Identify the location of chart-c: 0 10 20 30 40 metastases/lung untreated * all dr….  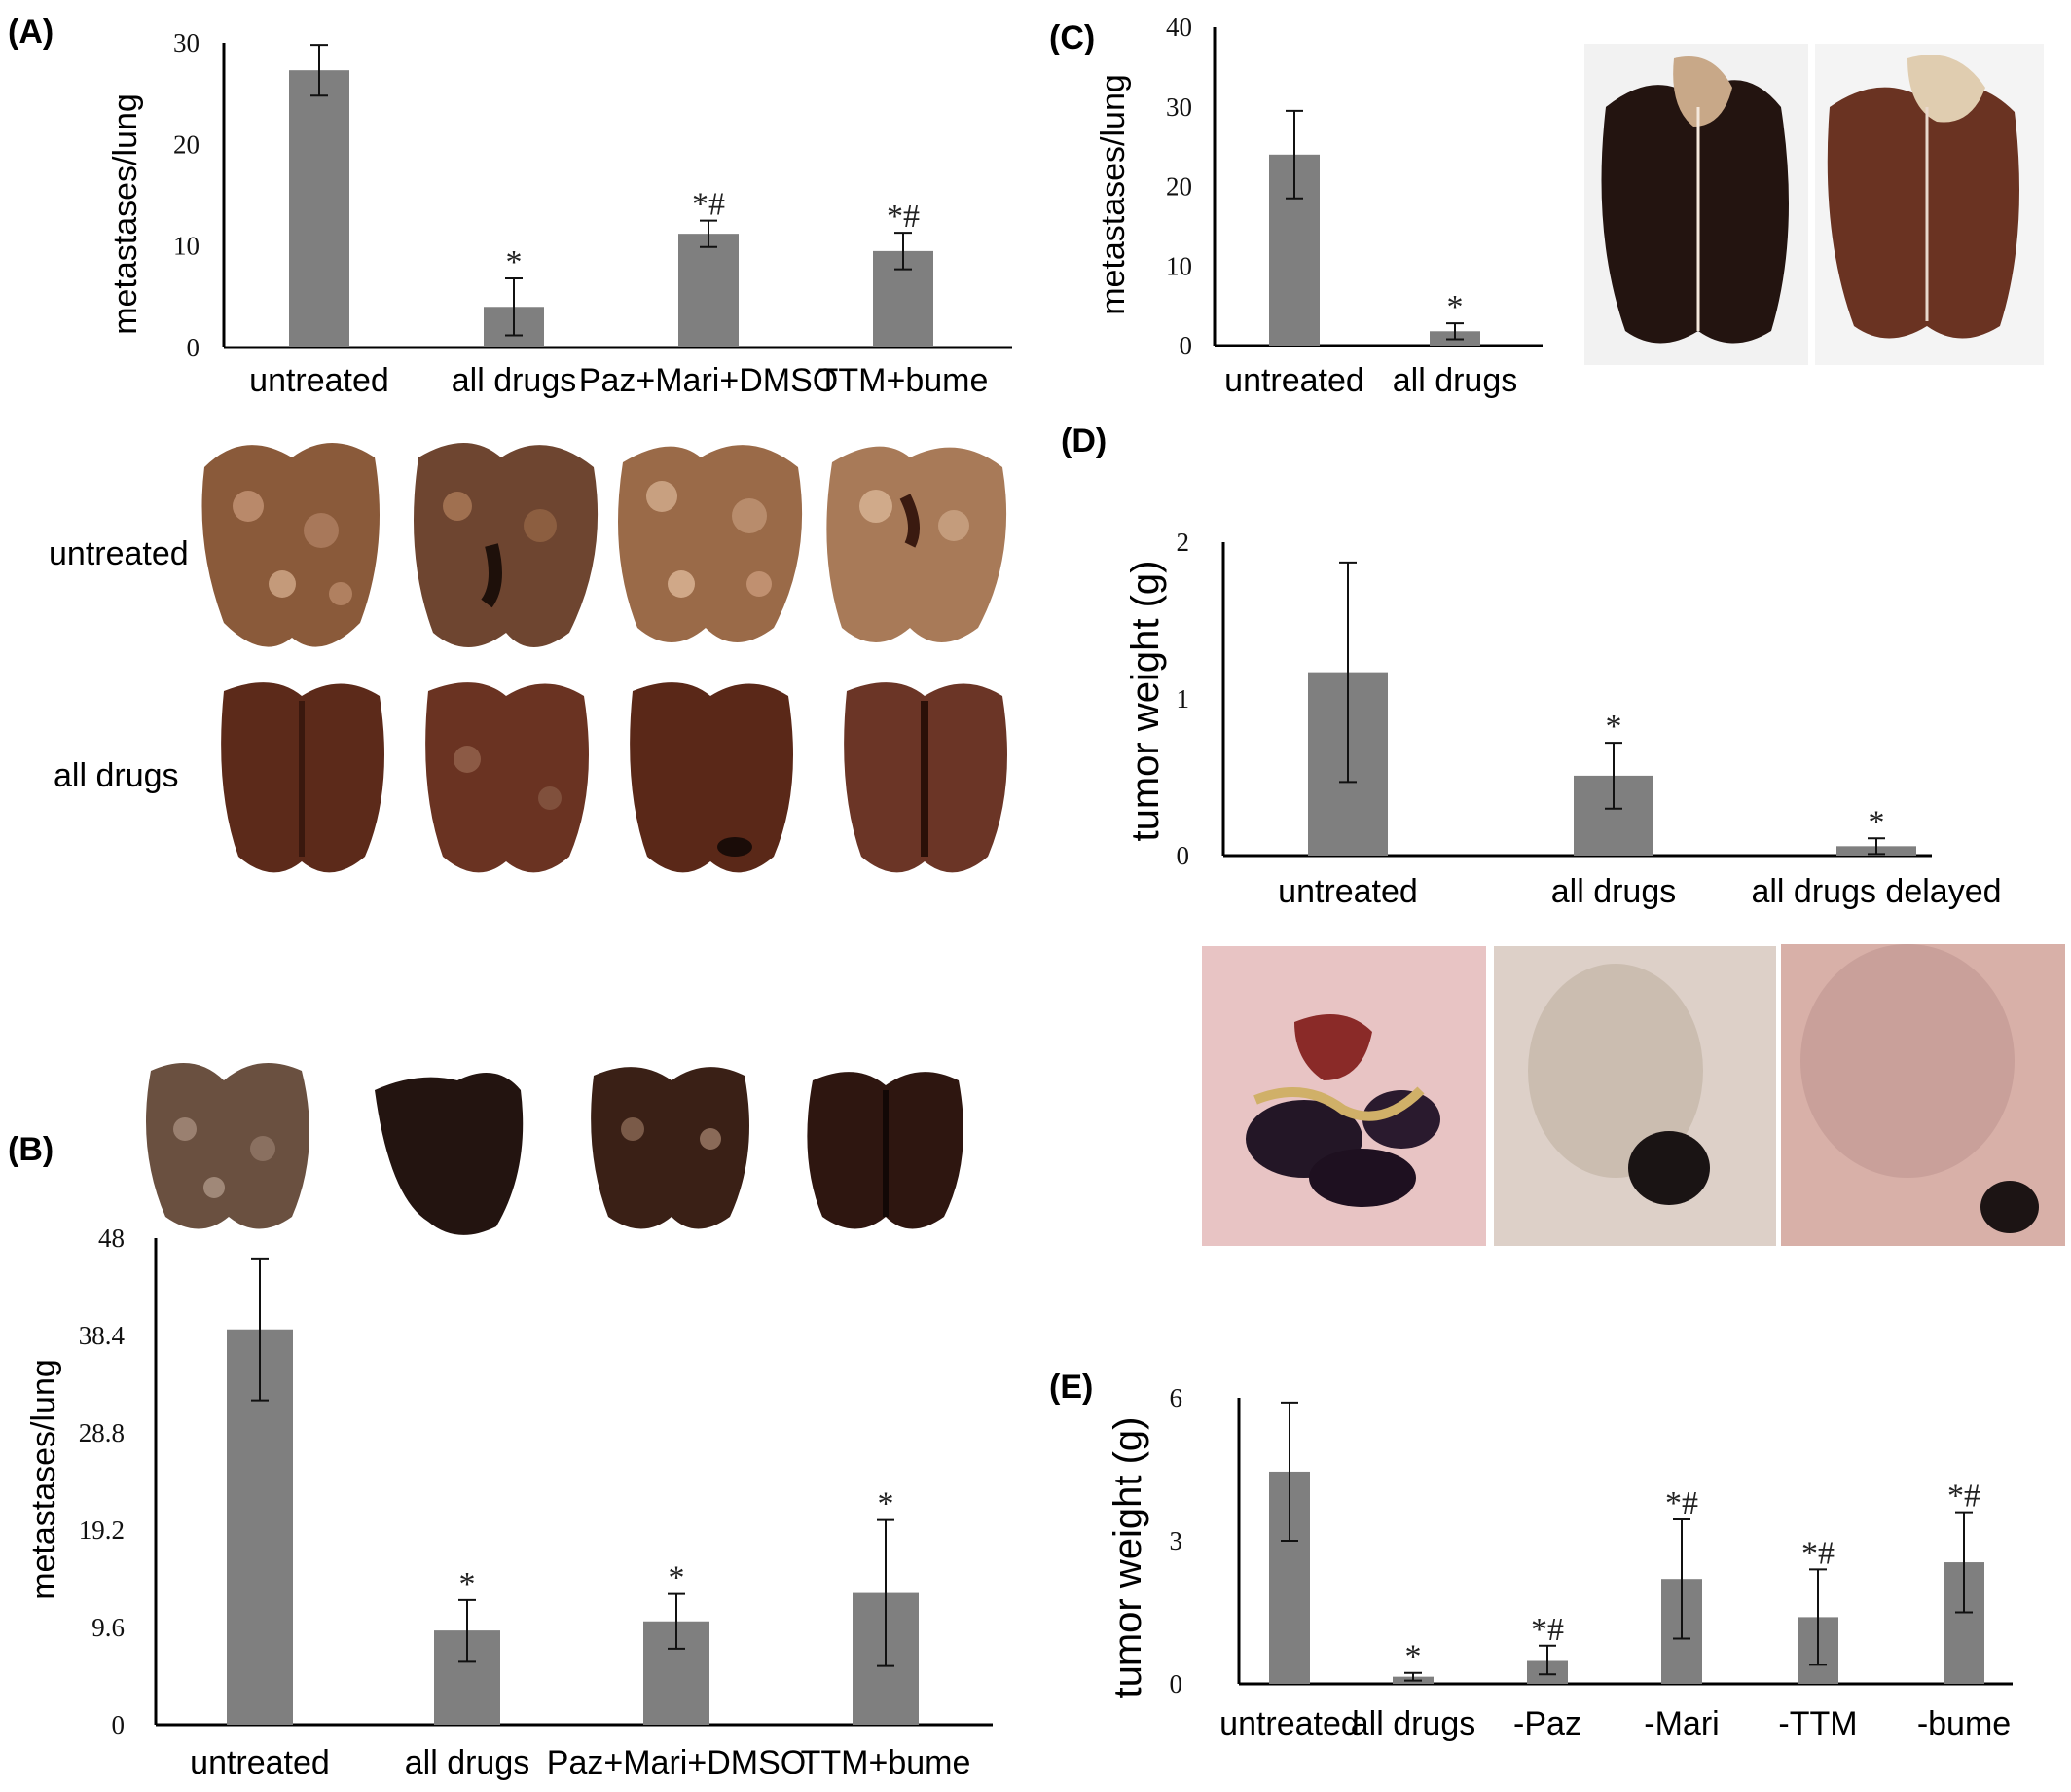
(1319, 206).